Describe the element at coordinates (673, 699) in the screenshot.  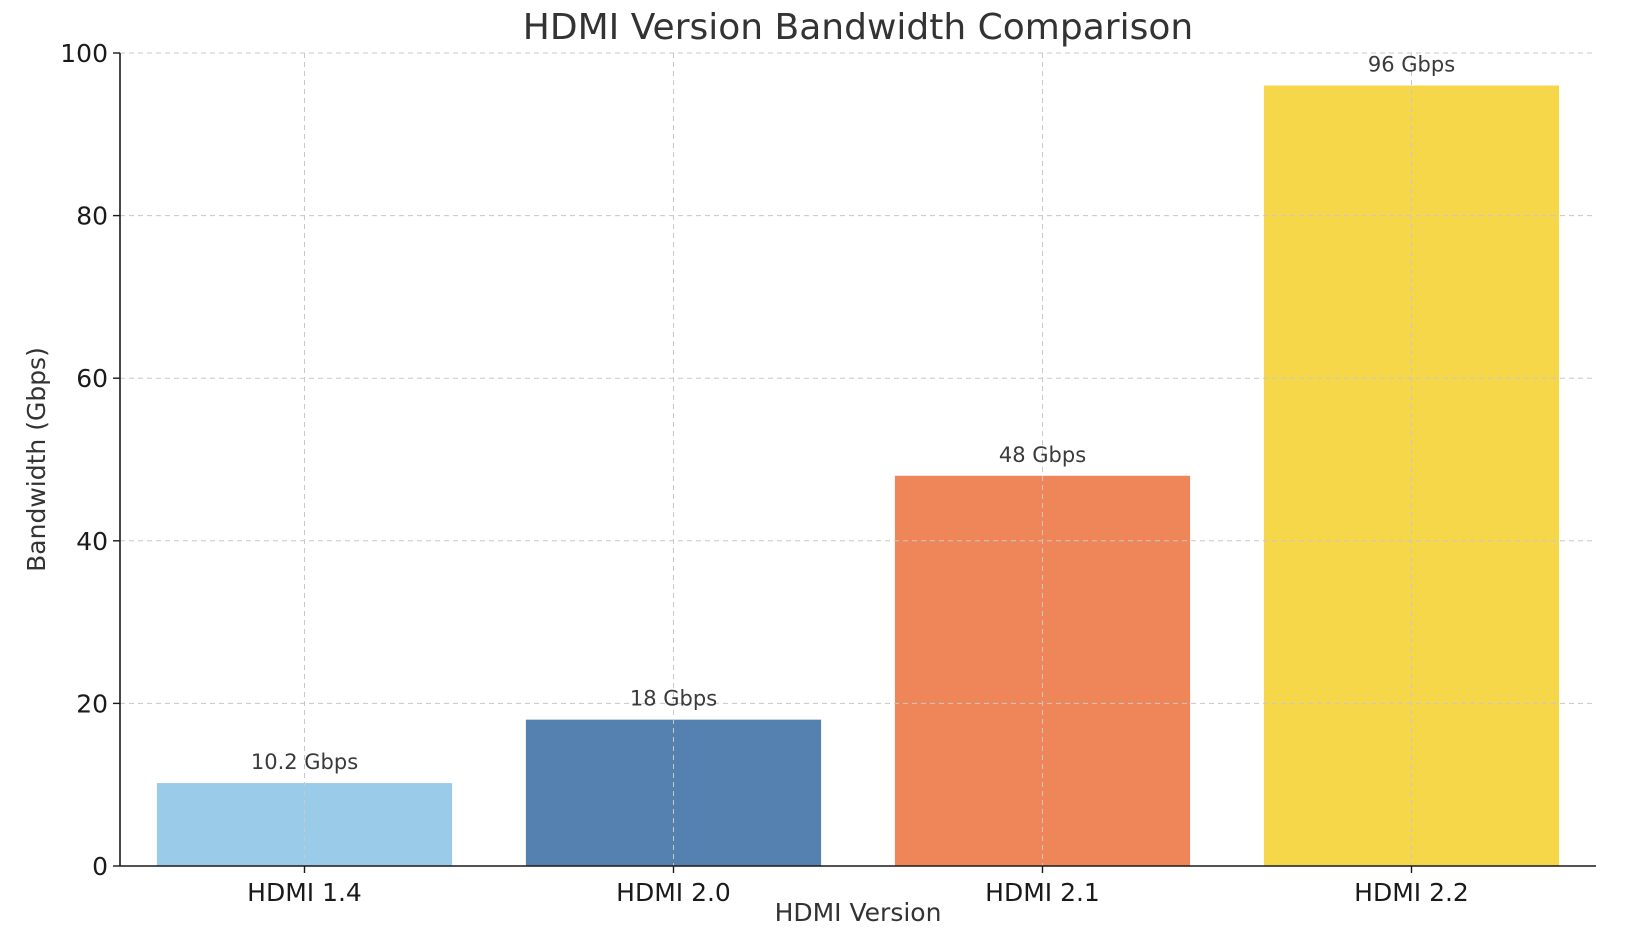
I see `bar-value-label: 18 Gbps` at that location.